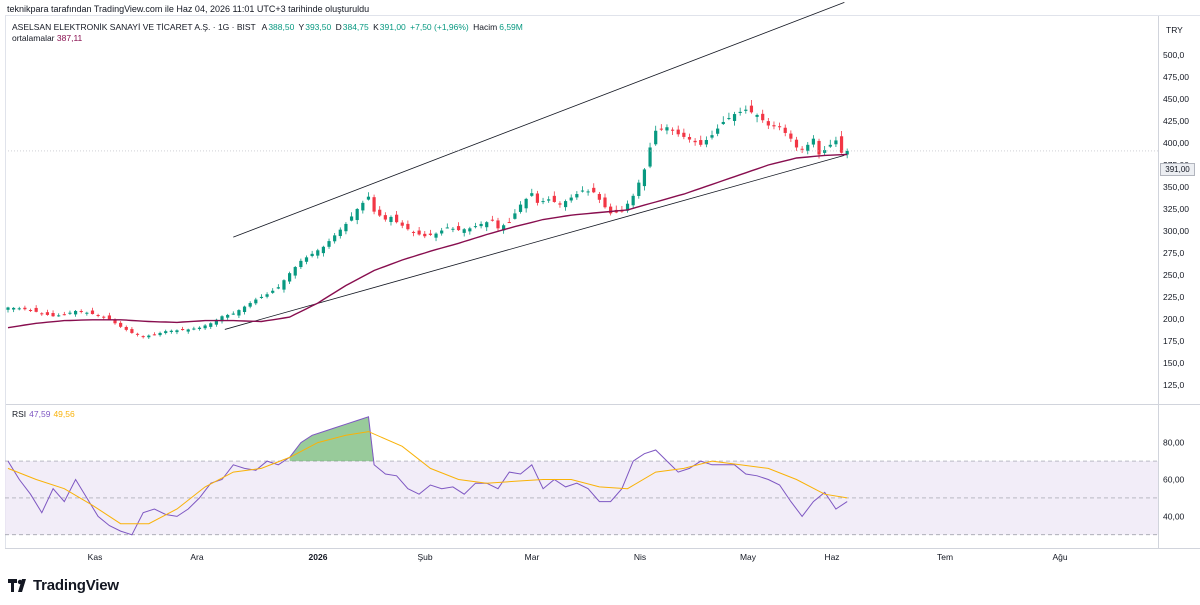 This screenshot has width=1200, height=605. Describe the element at coordinates (748, 557) in the screenshot. I see `time-axis-tick-label: May` at that location.